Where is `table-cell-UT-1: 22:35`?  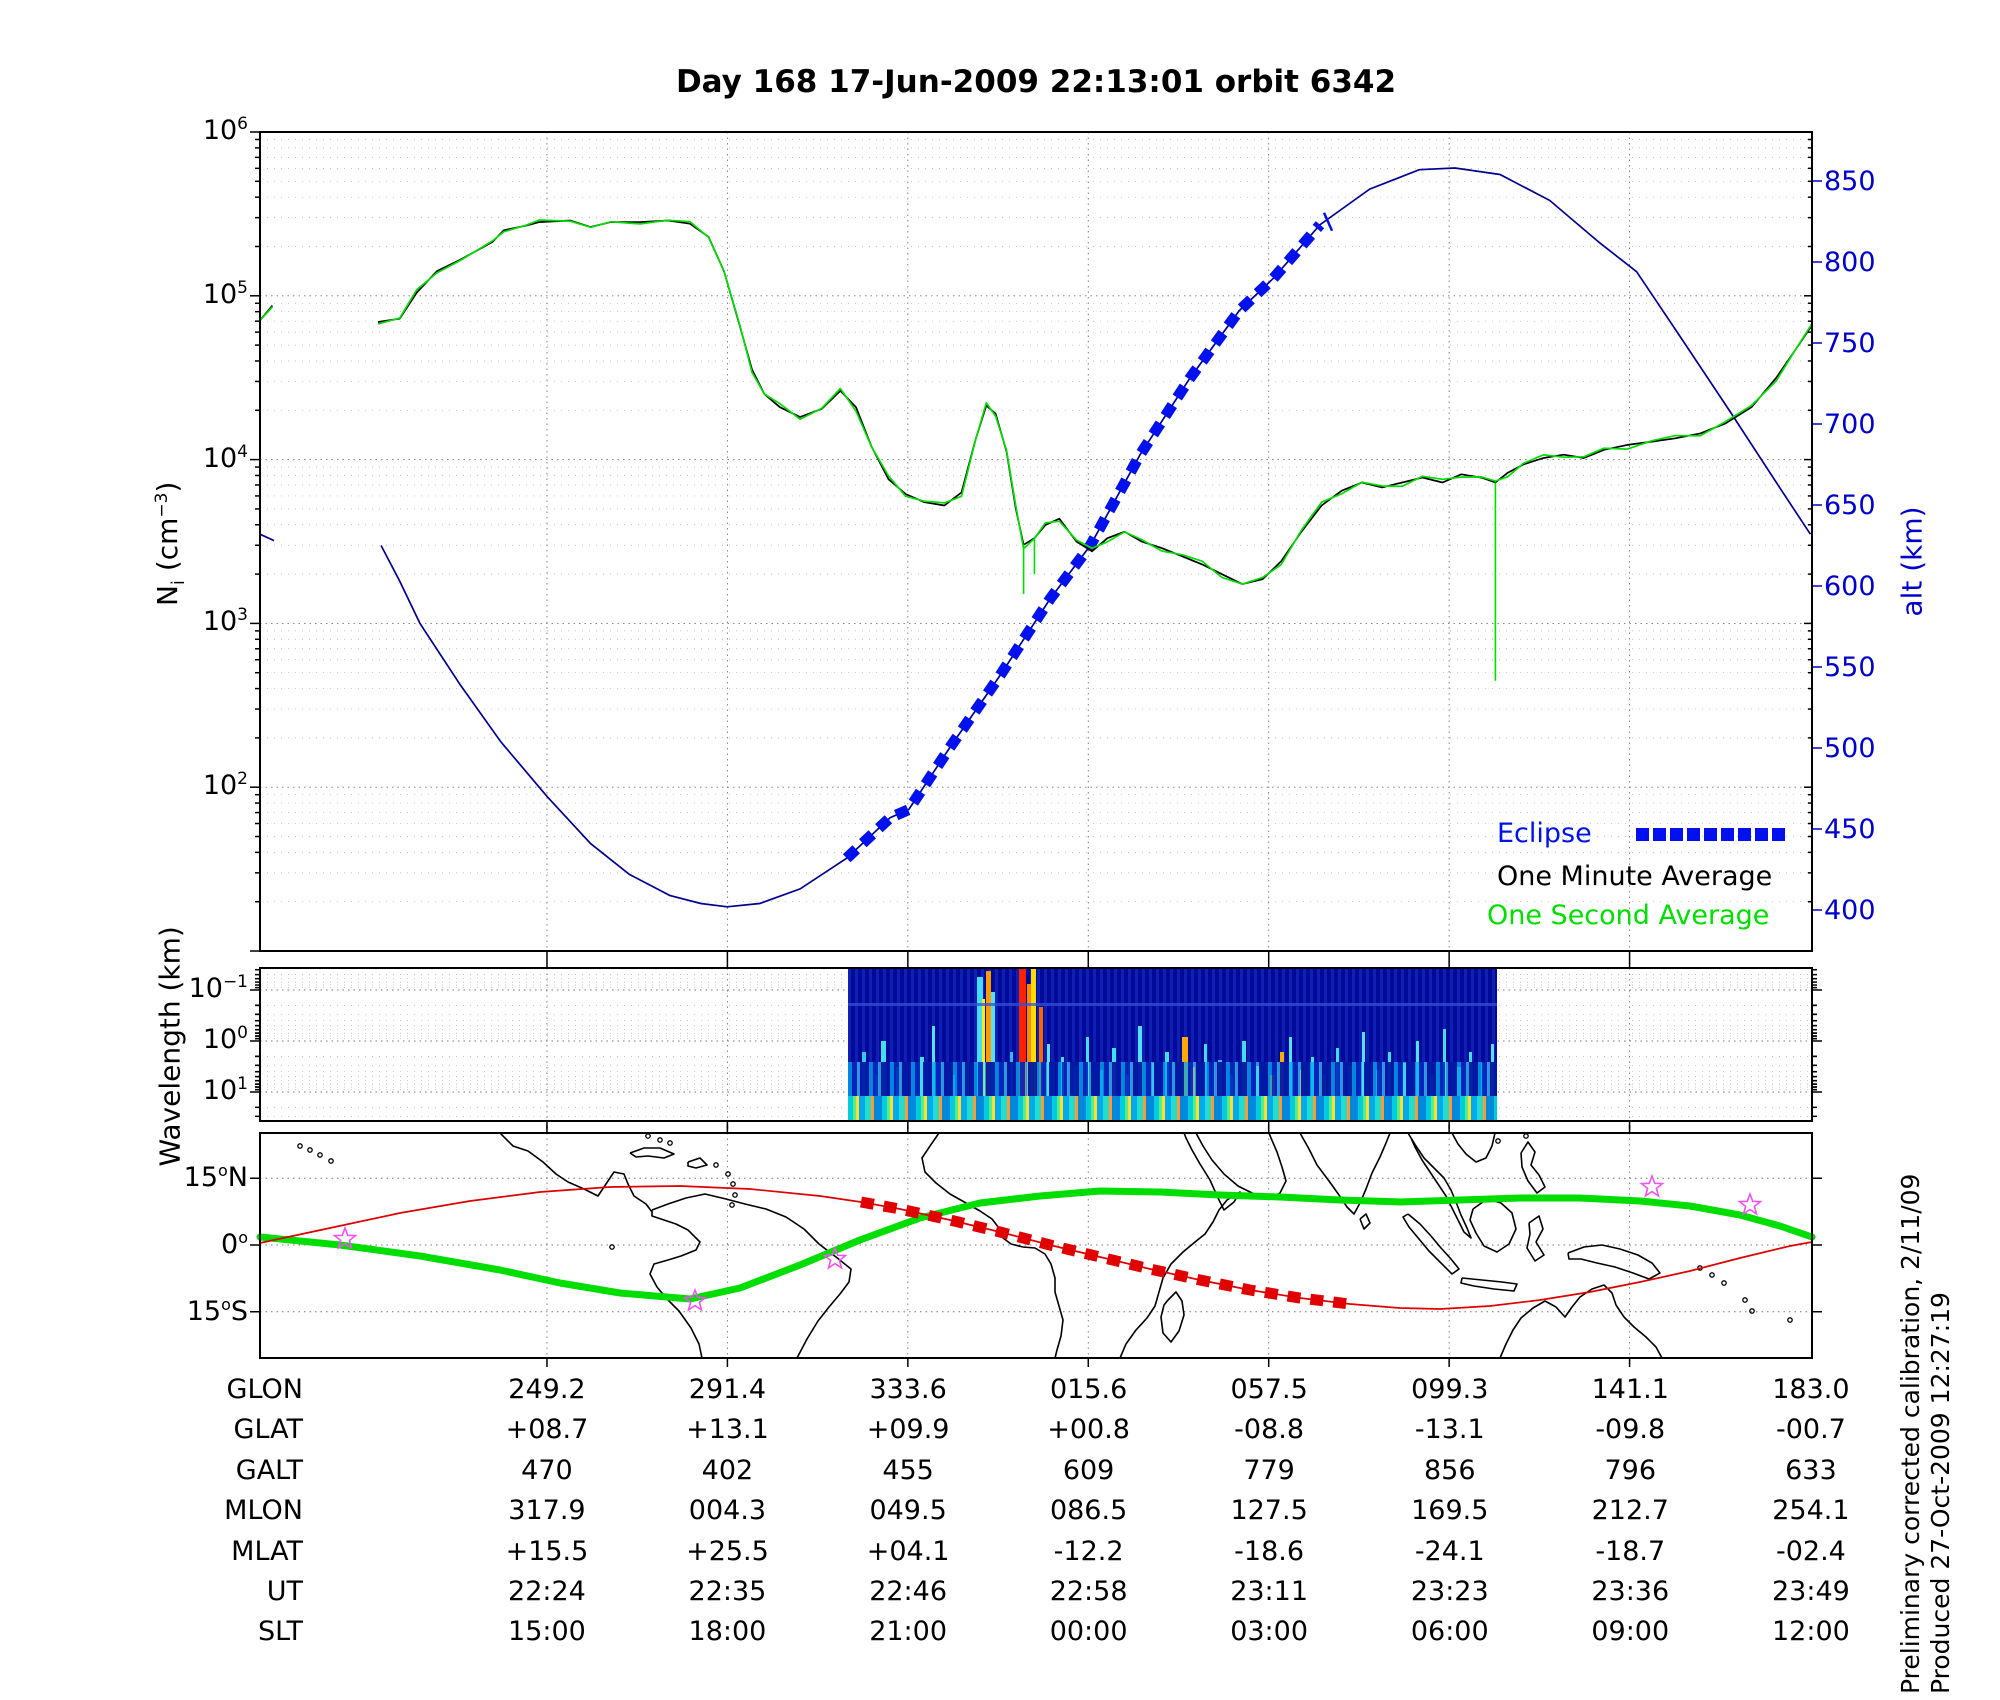 table-cell-UT-1: 22:35 is located at coordinates (727, 1591).